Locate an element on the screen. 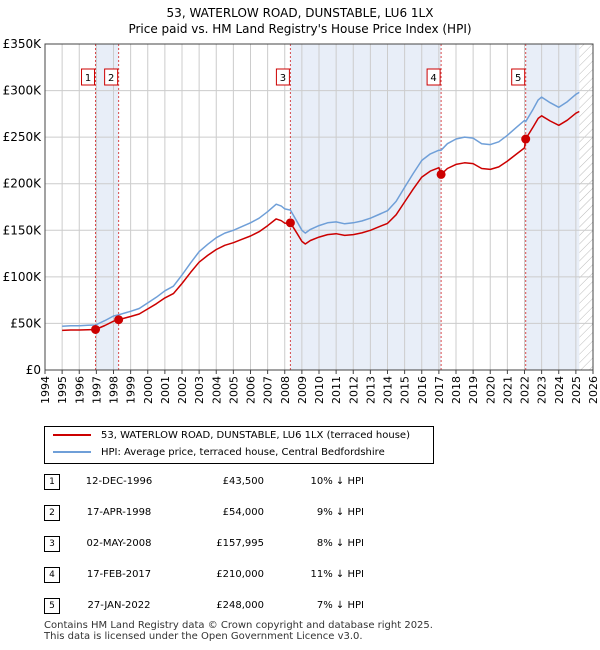 The image size is (600, 650). table-row: 4 17-FEB-2017 £210,000 11% ↓ HPI is located at coordinates (294, 575).